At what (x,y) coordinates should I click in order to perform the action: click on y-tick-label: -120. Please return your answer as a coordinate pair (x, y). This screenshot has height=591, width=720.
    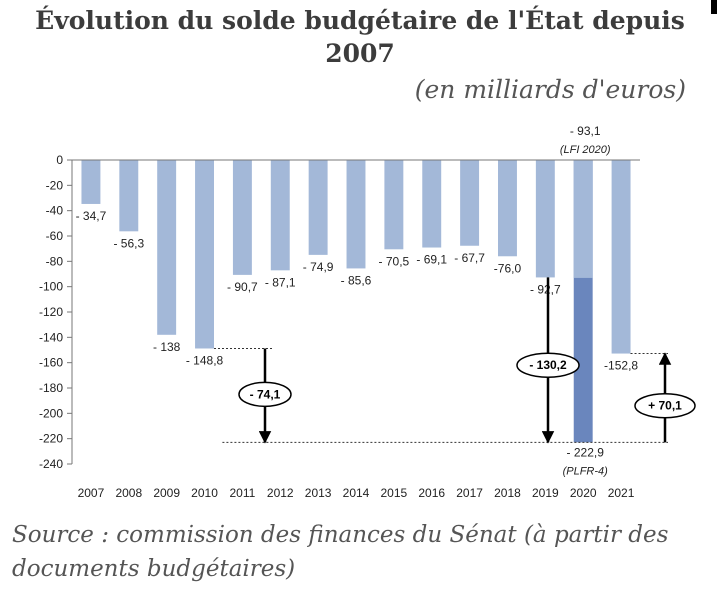
    Looking at the image, I should click on (51, 312).